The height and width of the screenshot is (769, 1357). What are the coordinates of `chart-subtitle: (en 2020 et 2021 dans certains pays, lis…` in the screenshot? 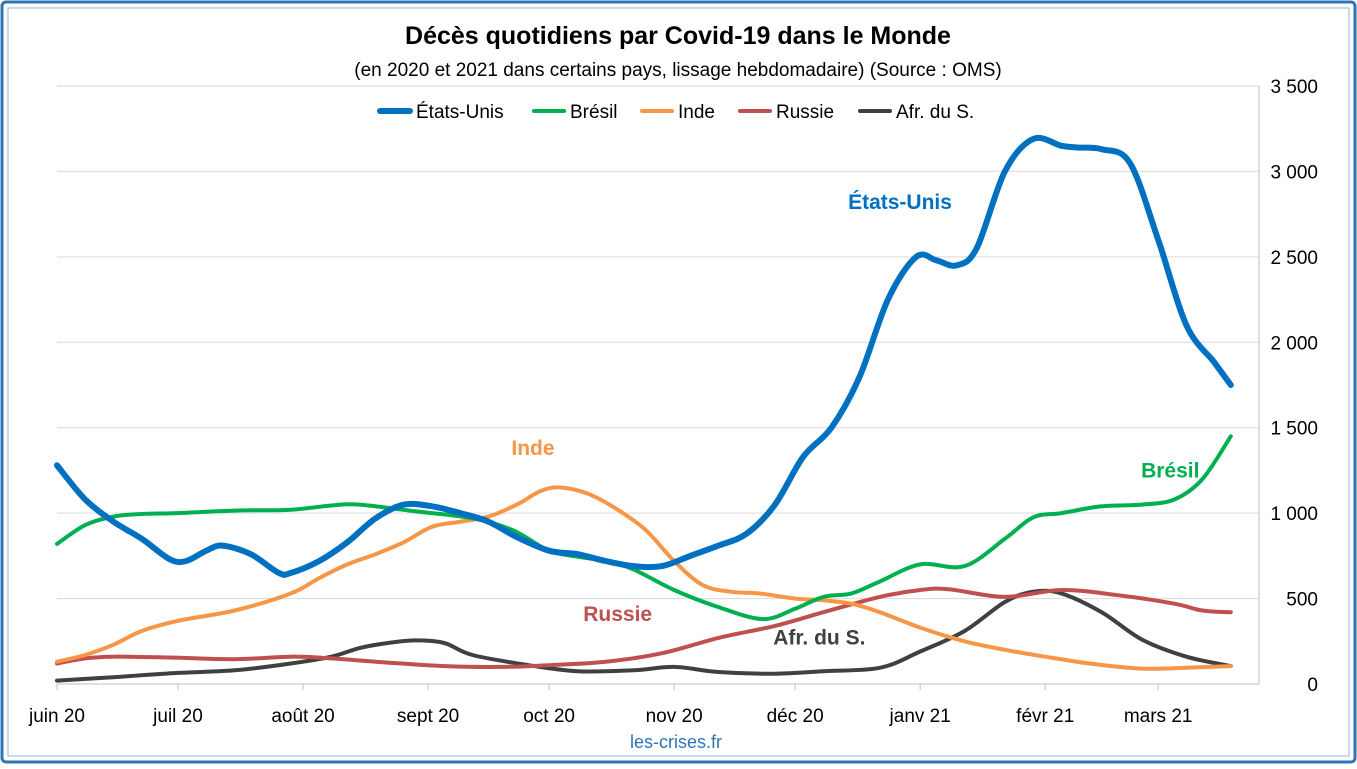 It's located at (677, 70).